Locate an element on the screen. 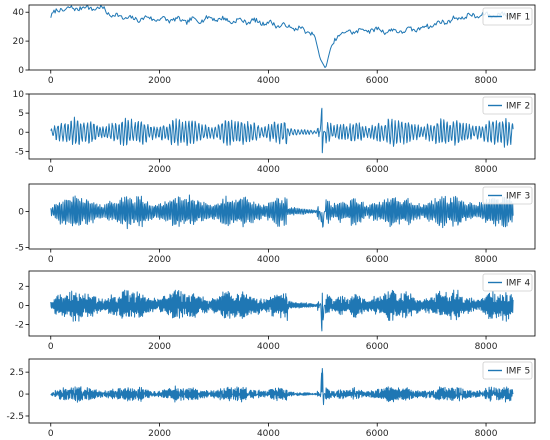 The height and width of the screenshot is (440, 550). legend: IMF 1 is located at coordinates (507, 16).